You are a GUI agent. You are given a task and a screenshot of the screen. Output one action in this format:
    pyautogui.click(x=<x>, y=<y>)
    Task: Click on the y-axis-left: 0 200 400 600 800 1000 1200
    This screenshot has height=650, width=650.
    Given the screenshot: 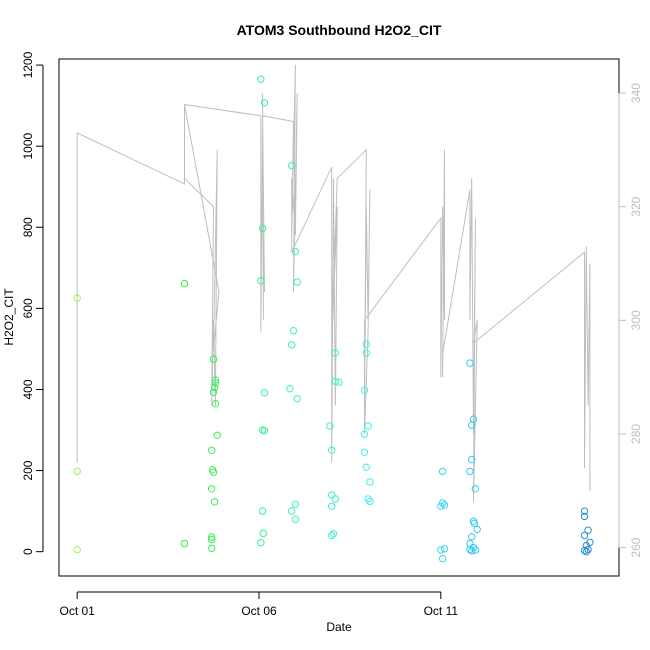 What is the action you would take?
    pyautogui.click(x=32, y=303)
    